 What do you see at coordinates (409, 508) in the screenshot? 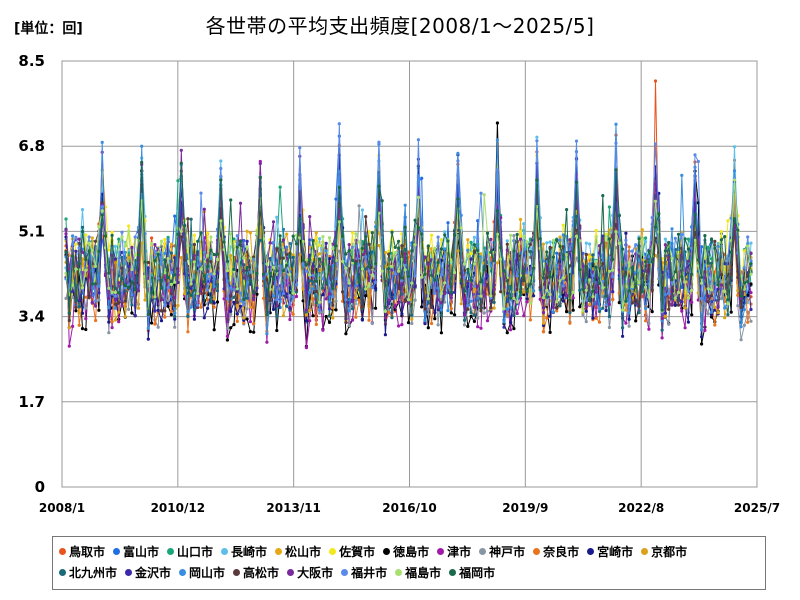
I see `x-tick-label: 2016/10` at bounding box center [409, 508].